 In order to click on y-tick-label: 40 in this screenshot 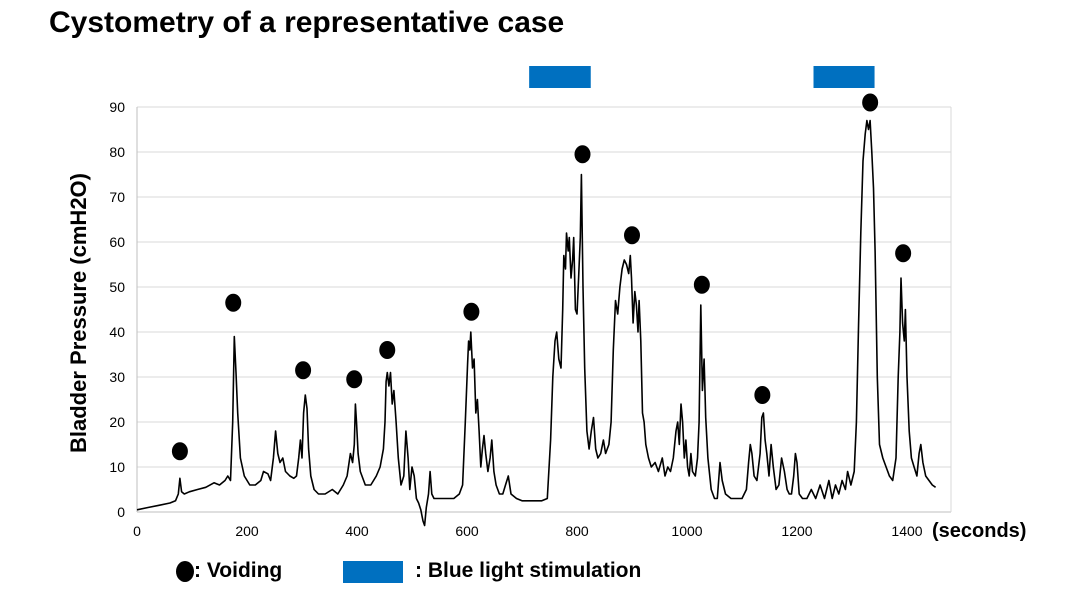, I will do `click(117, 332)`.